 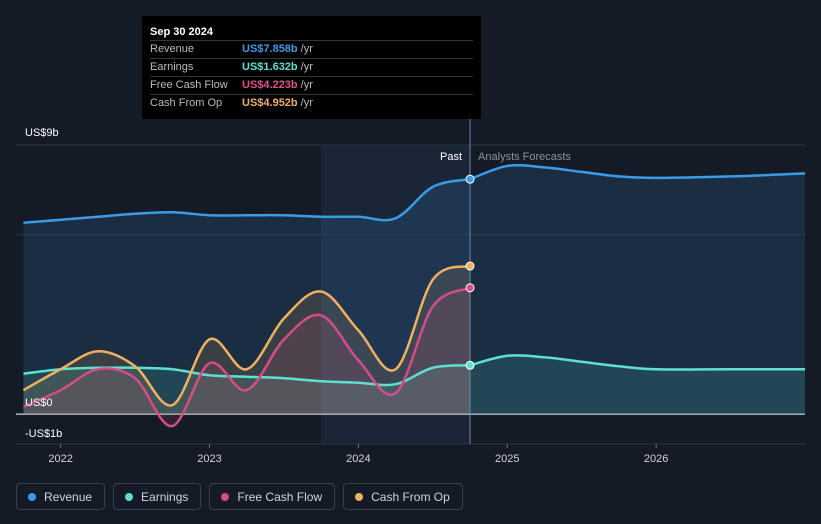 What do you see at coordinates (270, 67) in the screenshot?
I see `tooltip-row-value: US$1.632b` at bounding box center [270, 67].